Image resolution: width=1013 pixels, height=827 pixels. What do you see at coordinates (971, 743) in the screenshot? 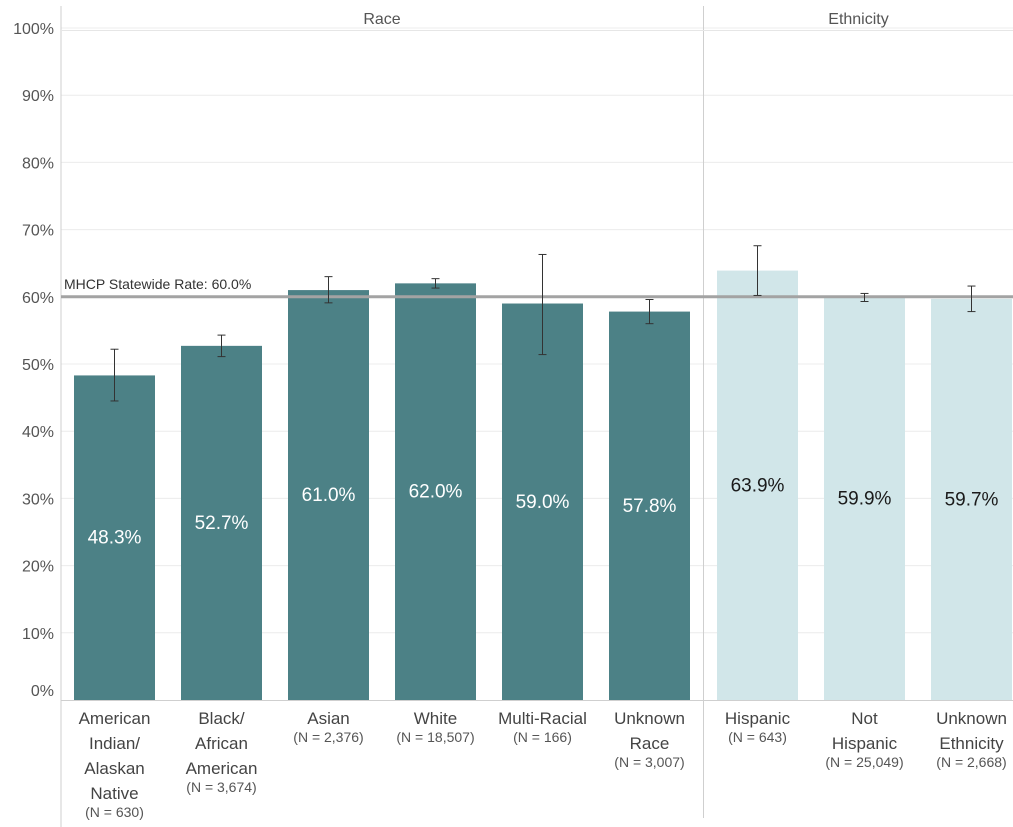
I see `x-category-label: Ethnicity` at bounding box center [971, 743].